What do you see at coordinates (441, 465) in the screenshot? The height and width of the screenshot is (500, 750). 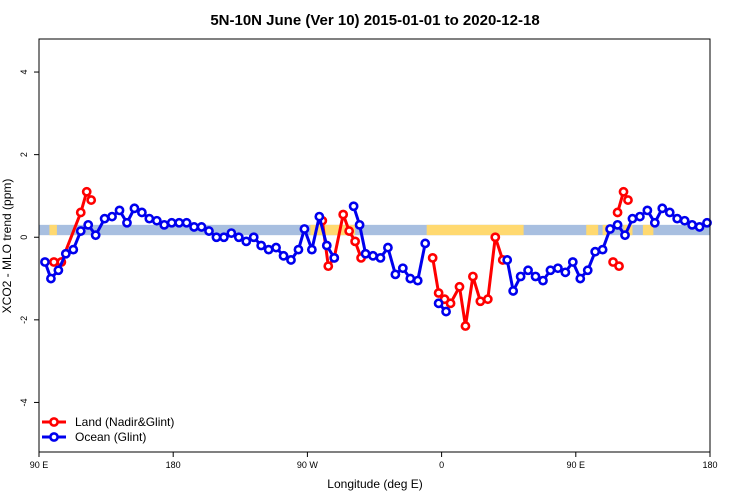 I see `x-tick-label: 0` at bounding box center [441, 465].